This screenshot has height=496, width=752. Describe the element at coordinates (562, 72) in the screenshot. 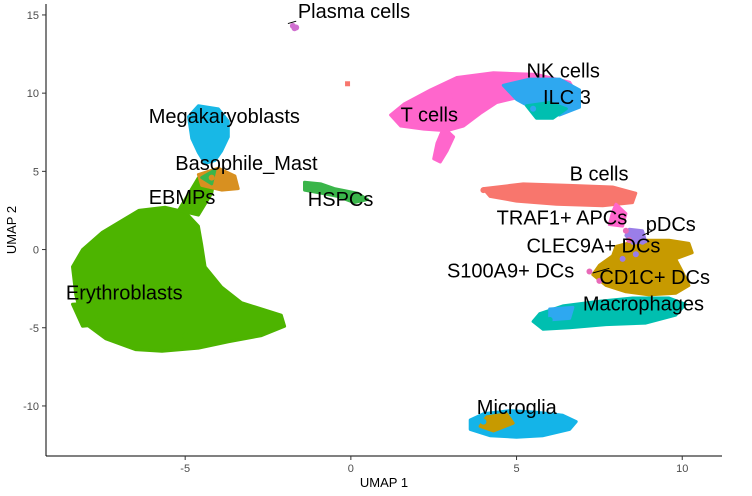

I see `cluster-label: NK cells` at that location.